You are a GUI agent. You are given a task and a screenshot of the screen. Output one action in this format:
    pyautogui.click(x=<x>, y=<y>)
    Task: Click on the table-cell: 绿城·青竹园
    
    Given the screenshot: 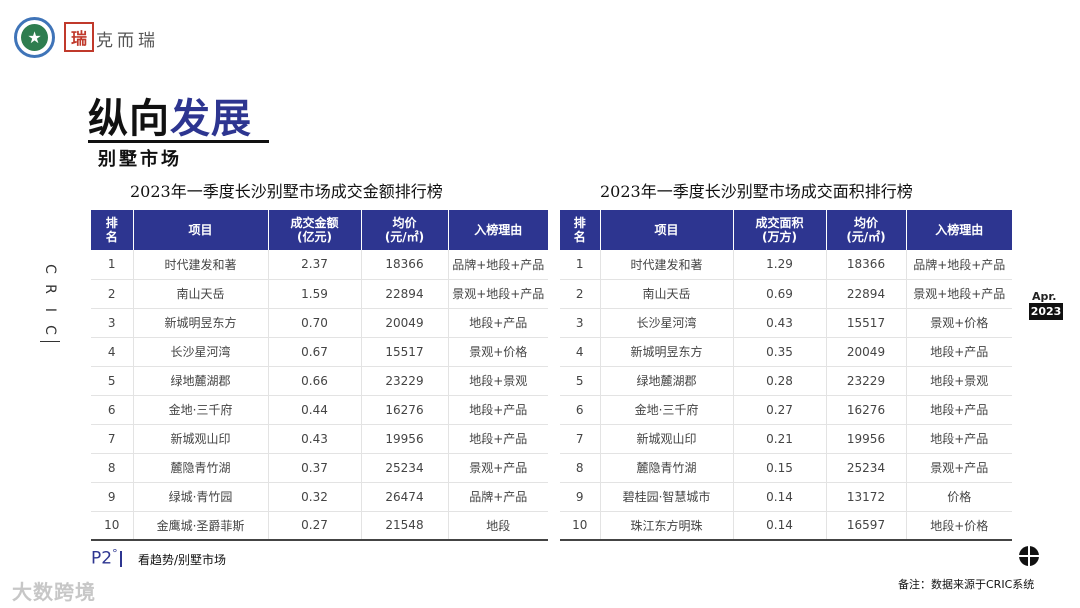 What is the action you would take?
    pyautogui.click(x=201, y=497)
    